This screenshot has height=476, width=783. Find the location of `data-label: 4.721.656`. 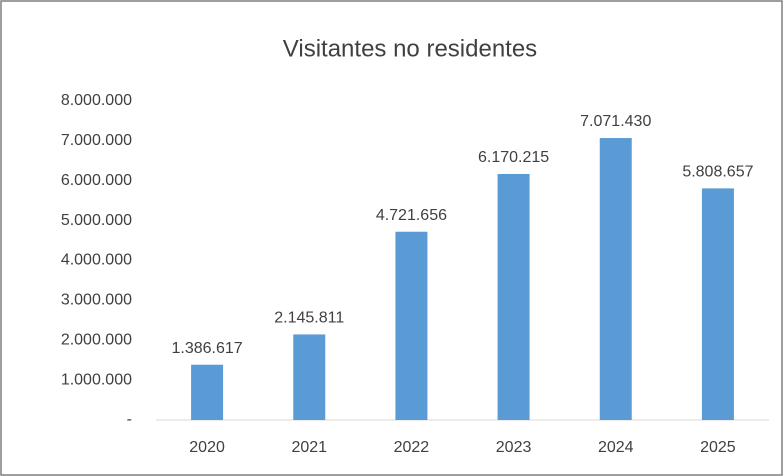

data-label: 4.721.656 is located at coordinates (411, 215).